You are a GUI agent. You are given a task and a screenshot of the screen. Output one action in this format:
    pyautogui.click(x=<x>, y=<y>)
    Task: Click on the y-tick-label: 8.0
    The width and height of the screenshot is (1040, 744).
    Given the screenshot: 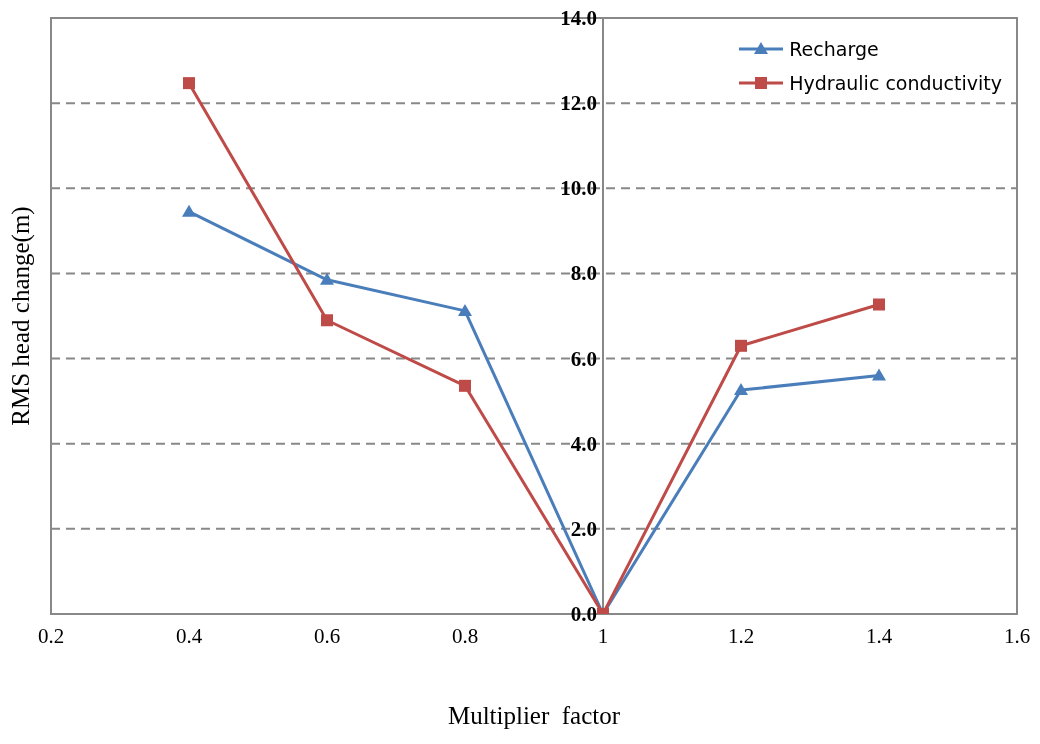 What is the action you would take?
    pyautogui.click(x=583, y=273)
    